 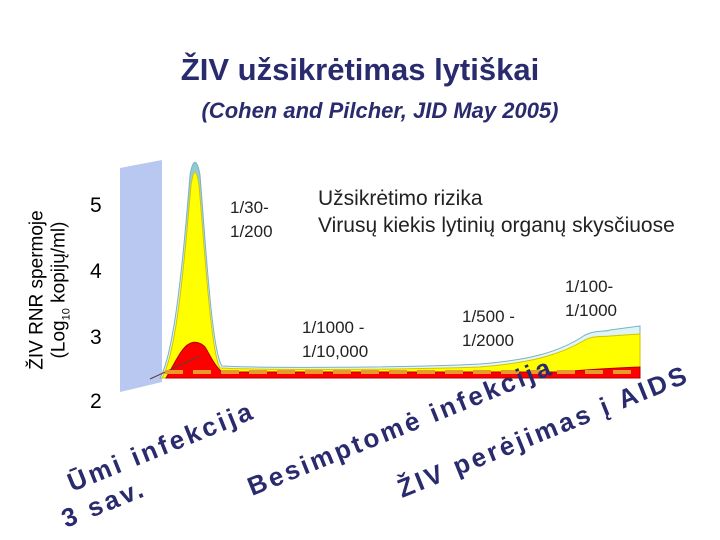 I want to click on chart-subtitle: (Cohen and Pilcher, JID May 2005), so click(x=380, y=110).